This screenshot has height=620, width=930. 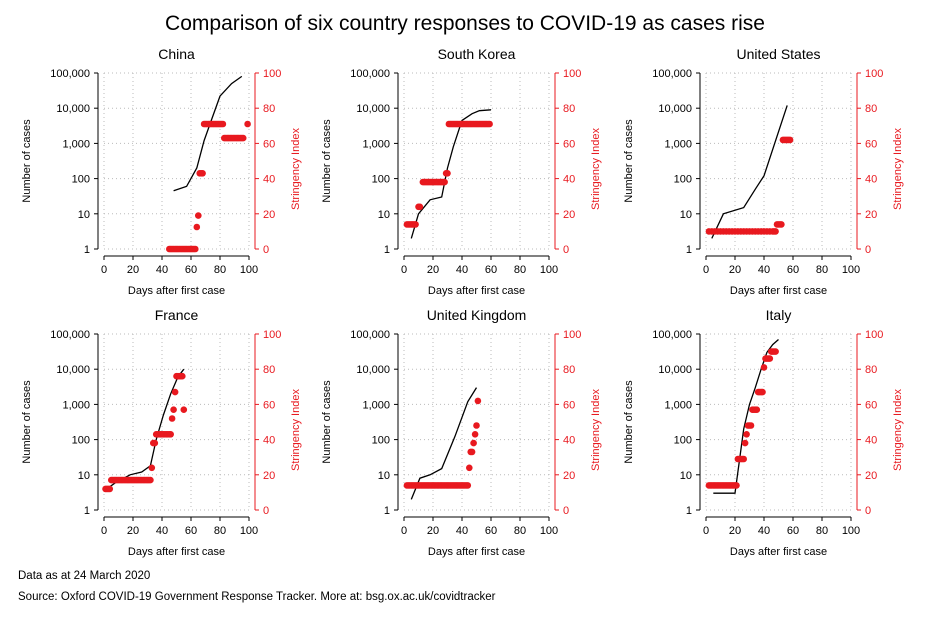 I want to click on cases-line-united-kingdom, so click(x=444, y=443).